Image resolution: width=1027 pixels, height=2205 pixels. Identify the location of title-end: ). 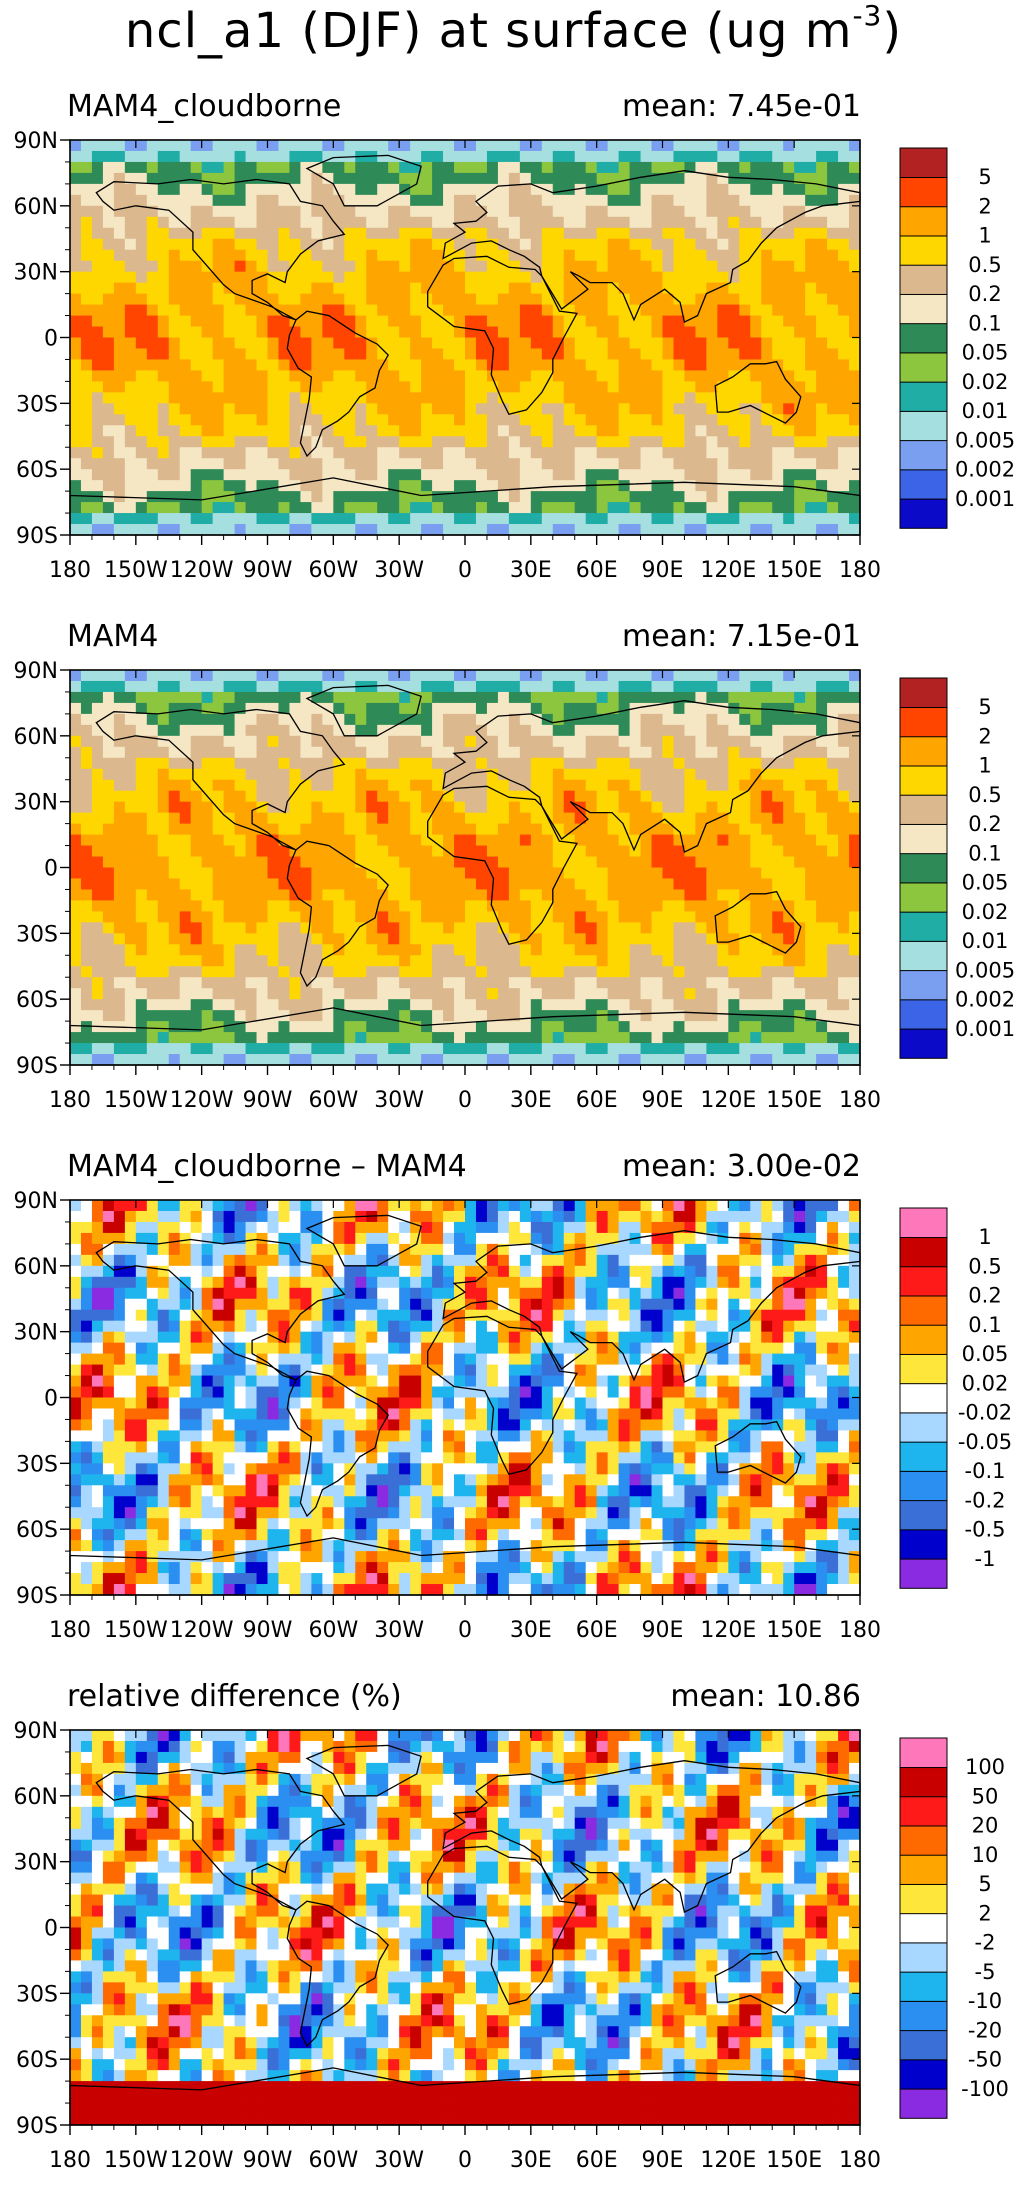
(892, 31).